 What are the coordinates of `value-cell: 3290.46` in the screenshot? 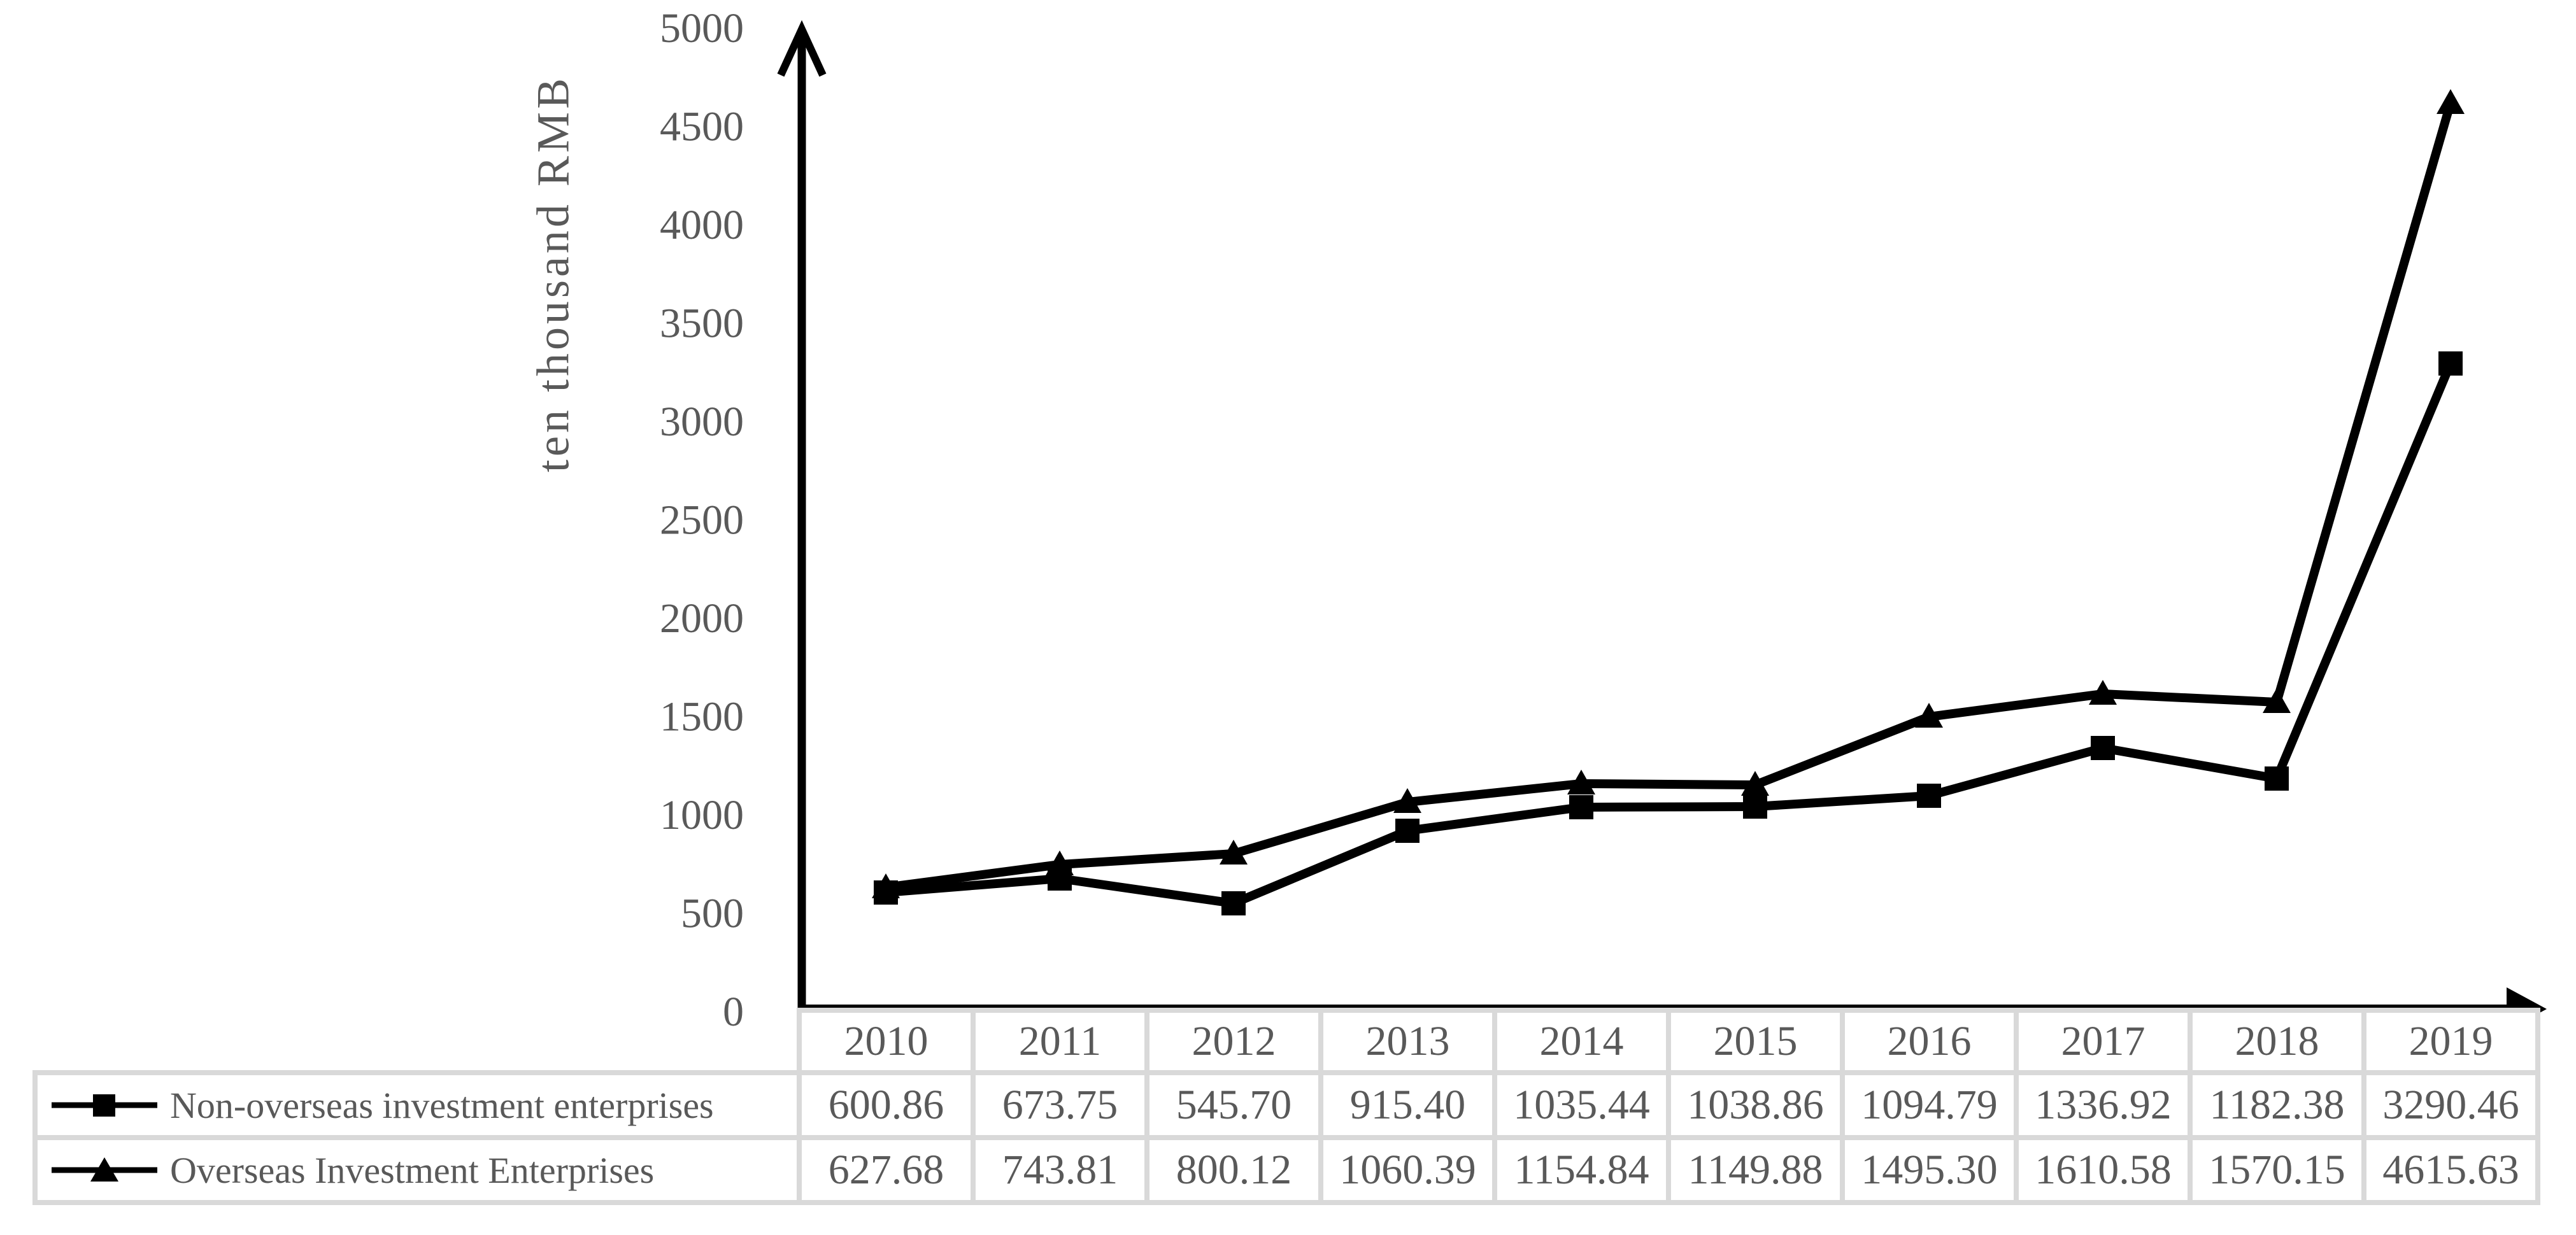 It's located at (2451, 1105).